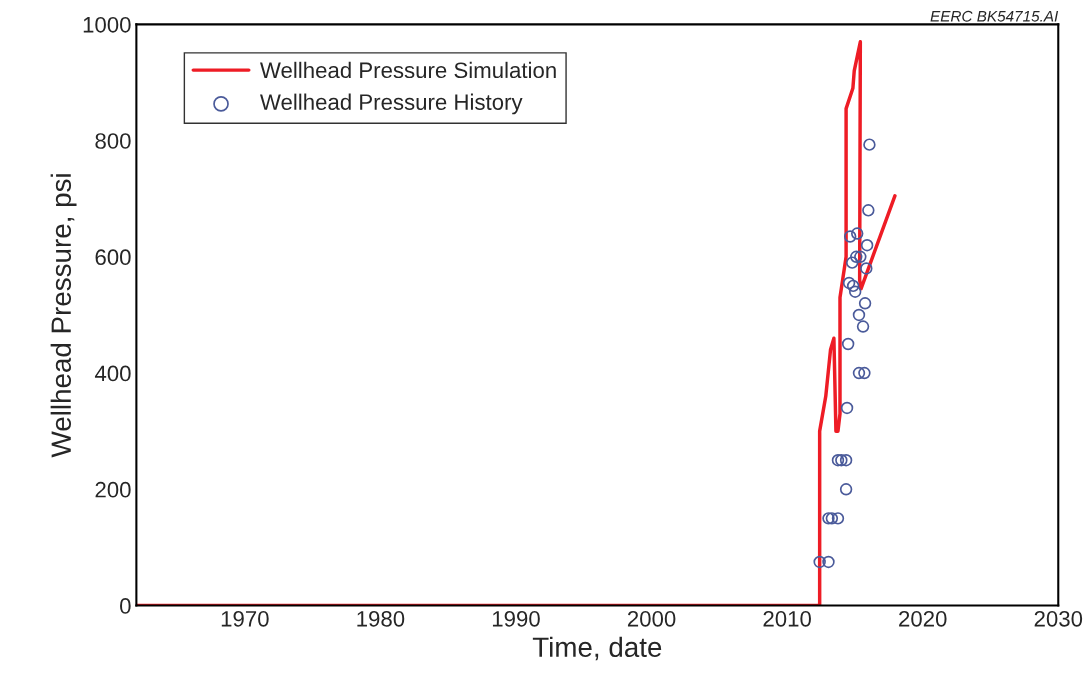 Image resolution: width=1091 pixels, height=696 pixels. I want to click on y-axis-title: Wellhead Pressure, psi, so click(63, 316).